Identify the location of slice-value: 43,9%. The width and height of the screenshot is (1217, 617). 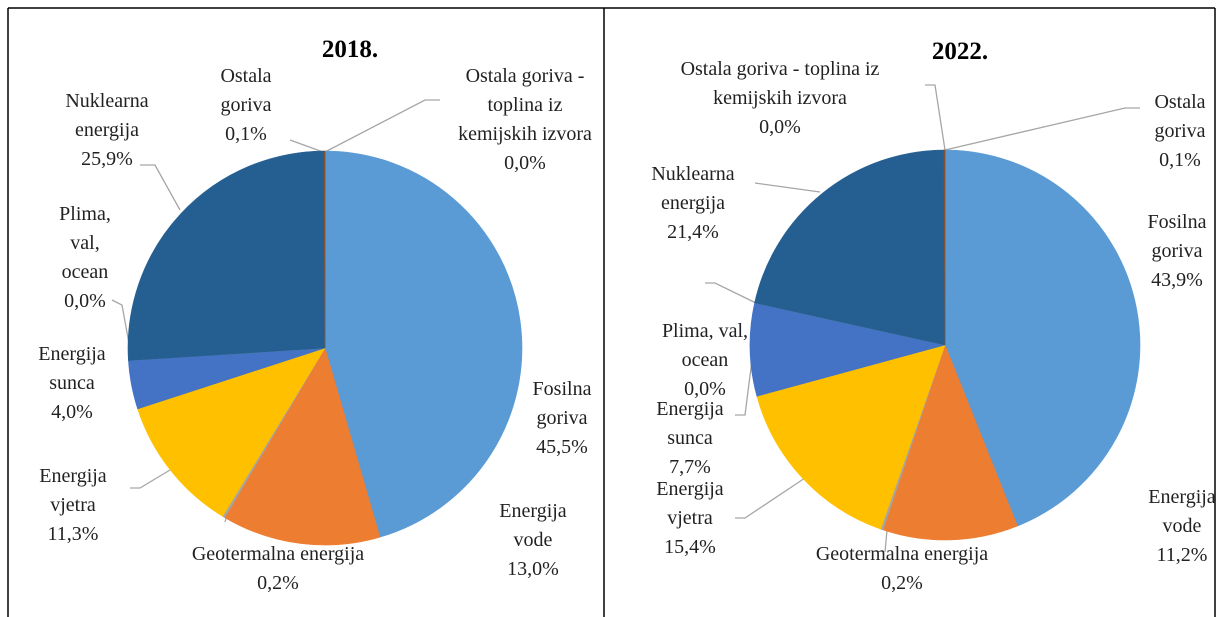
(1177, 280).